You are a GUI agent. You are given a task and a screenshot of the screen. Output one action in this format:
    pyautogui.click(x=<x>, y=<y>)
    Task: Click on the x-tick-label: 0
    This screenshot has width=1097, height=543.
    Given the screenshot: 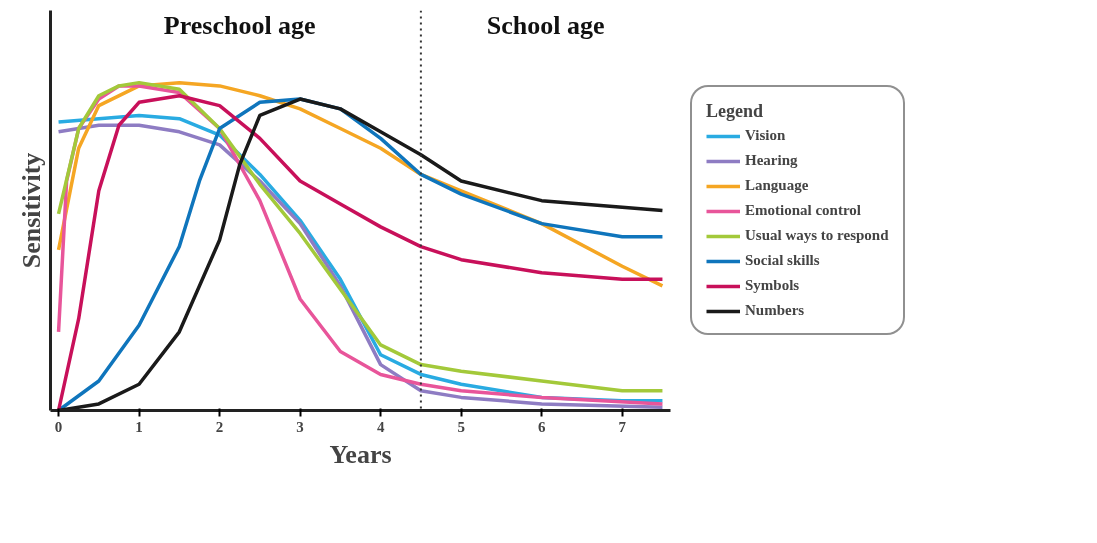 What is the action you would take?
    pyautogui.click(x=58, y=426)
    